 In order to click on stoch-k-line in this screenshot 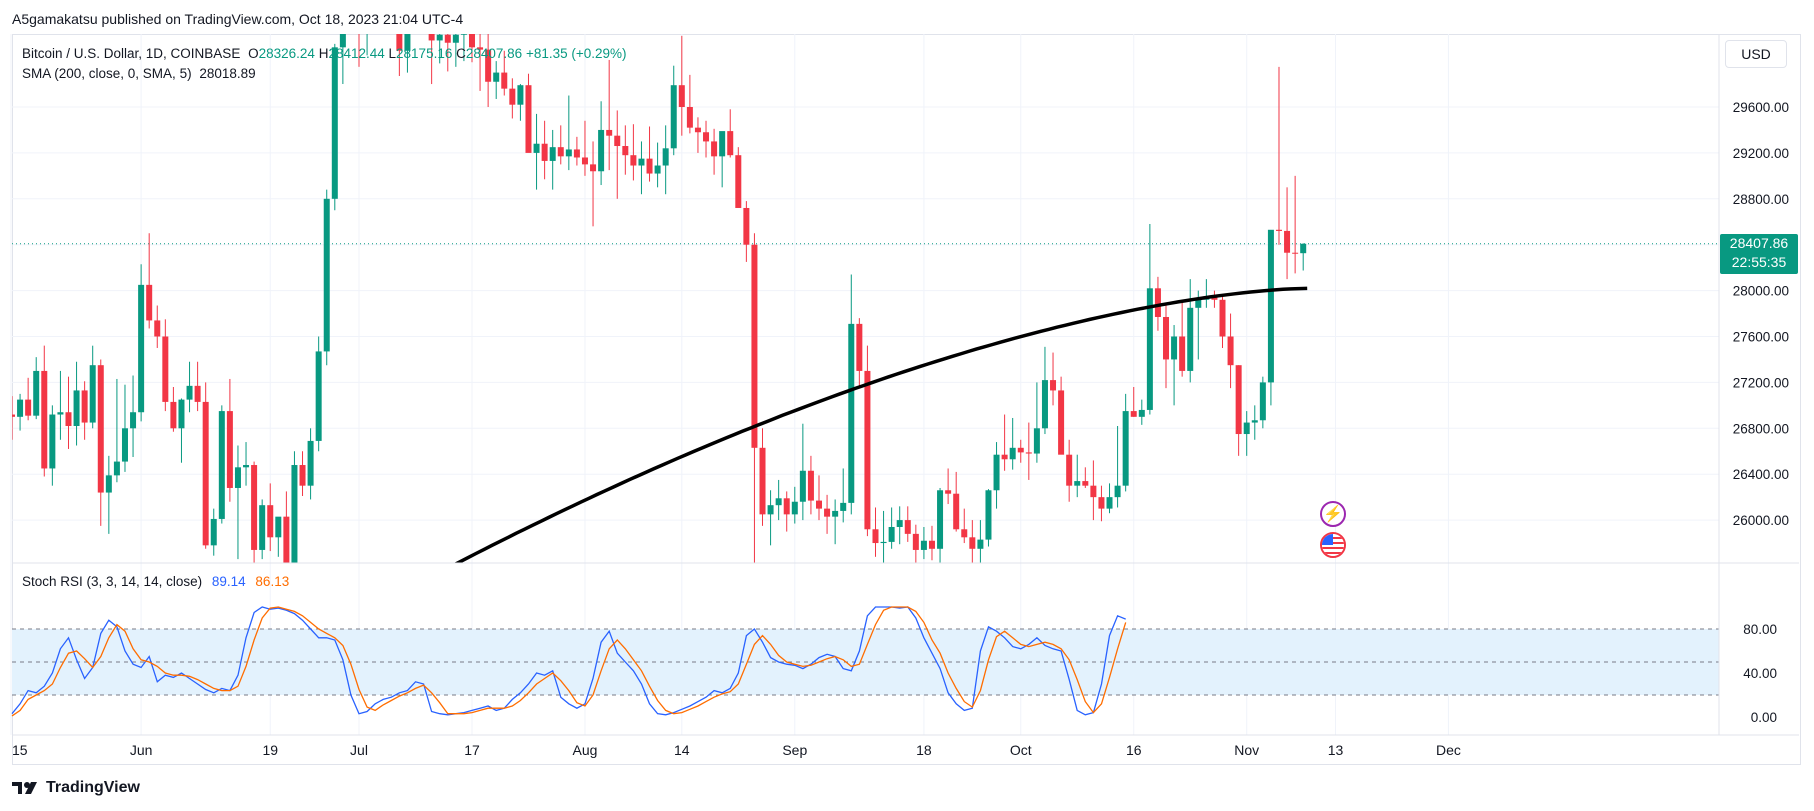, I will do `click(568, 661)`.